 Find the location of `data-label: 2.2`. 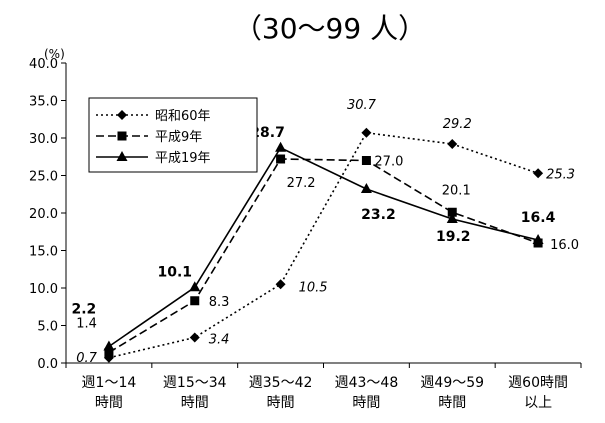

data-label: 2.2 is located at coordinates (84, 310).